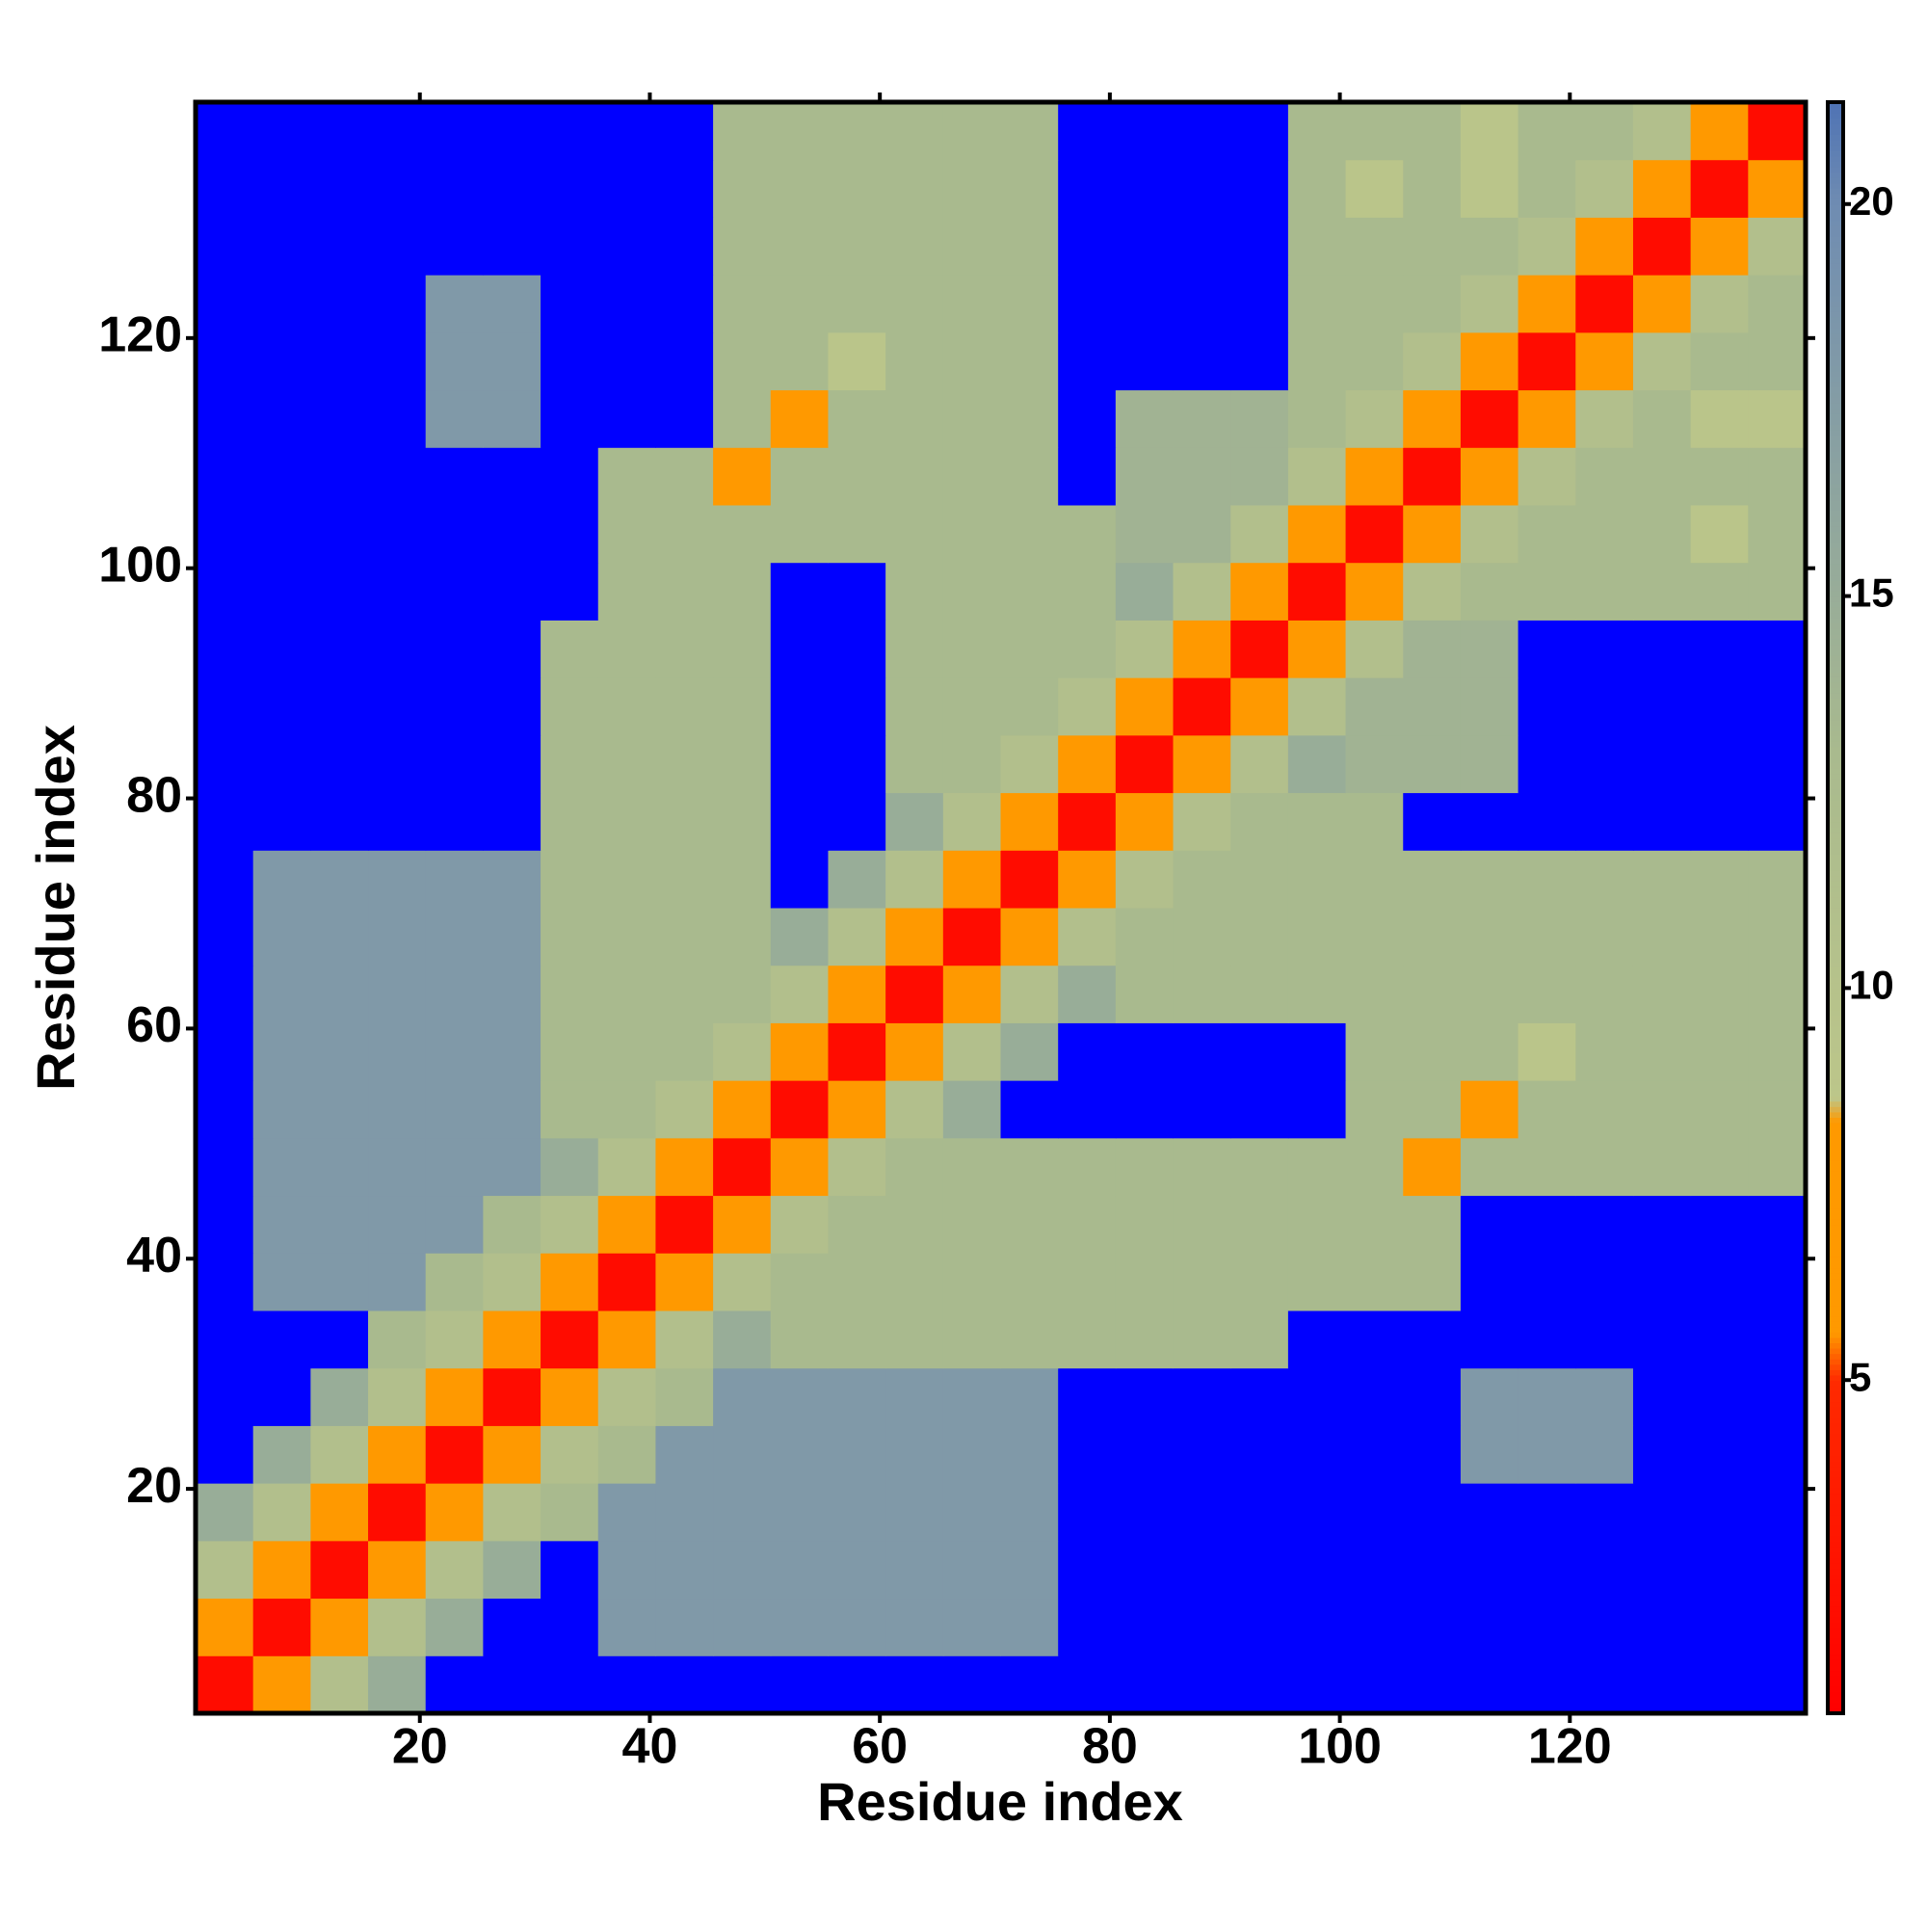 The image size is (1927, 1932). Describe the element at coordinates (420, 1747) in the screenshot. I see `x-tick-label: 20` at that location.